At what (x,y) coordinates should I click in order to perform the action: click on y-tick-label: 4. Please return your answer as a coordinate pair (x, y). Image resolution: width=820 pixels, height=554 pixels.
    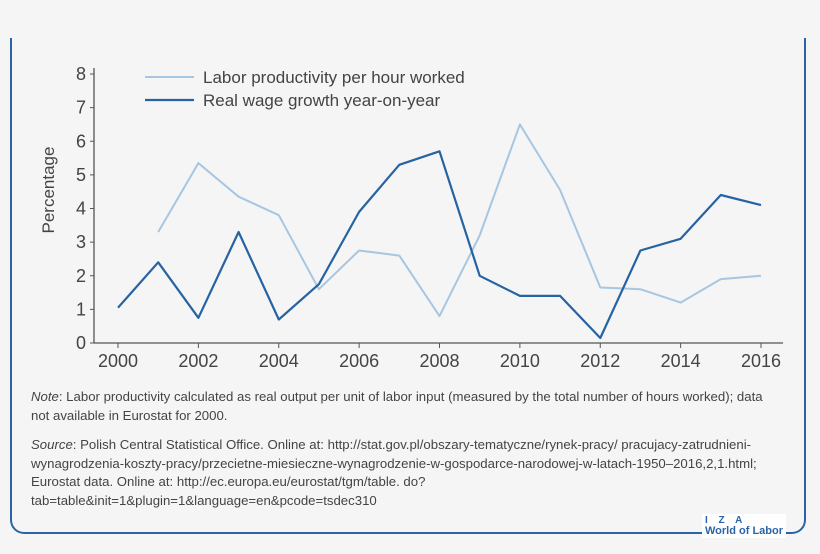
    Looking at the image, I should click on (81, 209).